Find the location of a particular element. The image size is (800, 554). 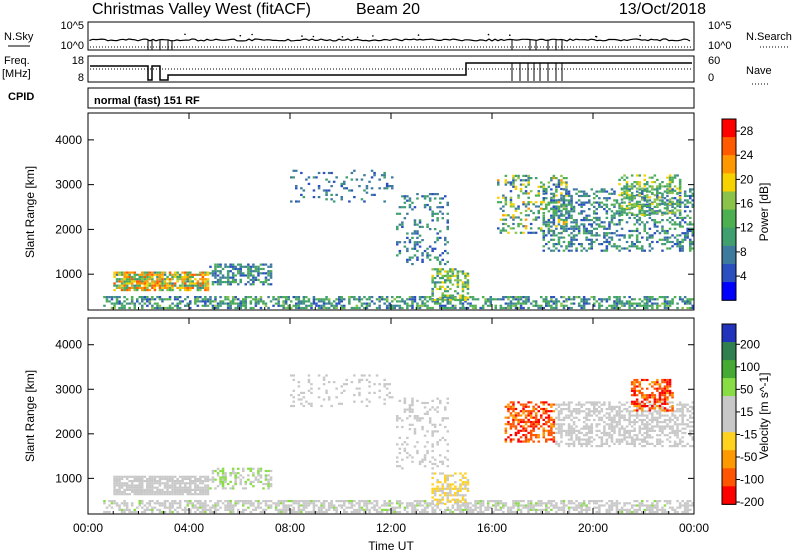

date-label: 13/Oct/2018 is located at coordinates (662, 9).